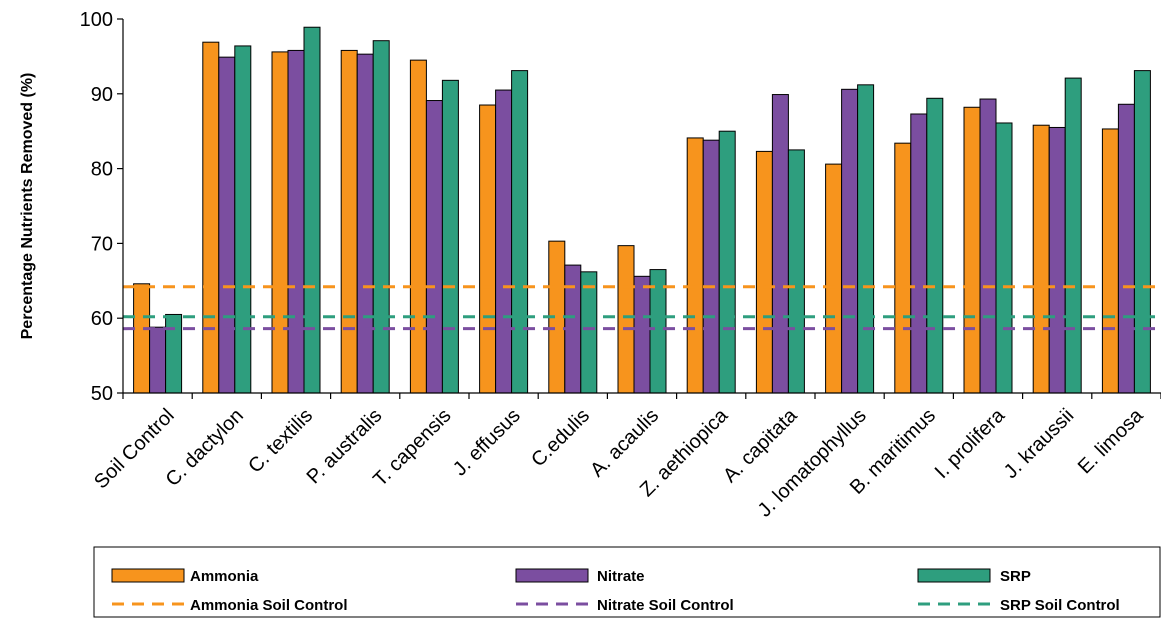 The width and height of the screenshot is (1161, 618). Describe the element at coordinates (1039, 444) in the screenshot. I see `x-tick-label: J. kraussii` at that location.